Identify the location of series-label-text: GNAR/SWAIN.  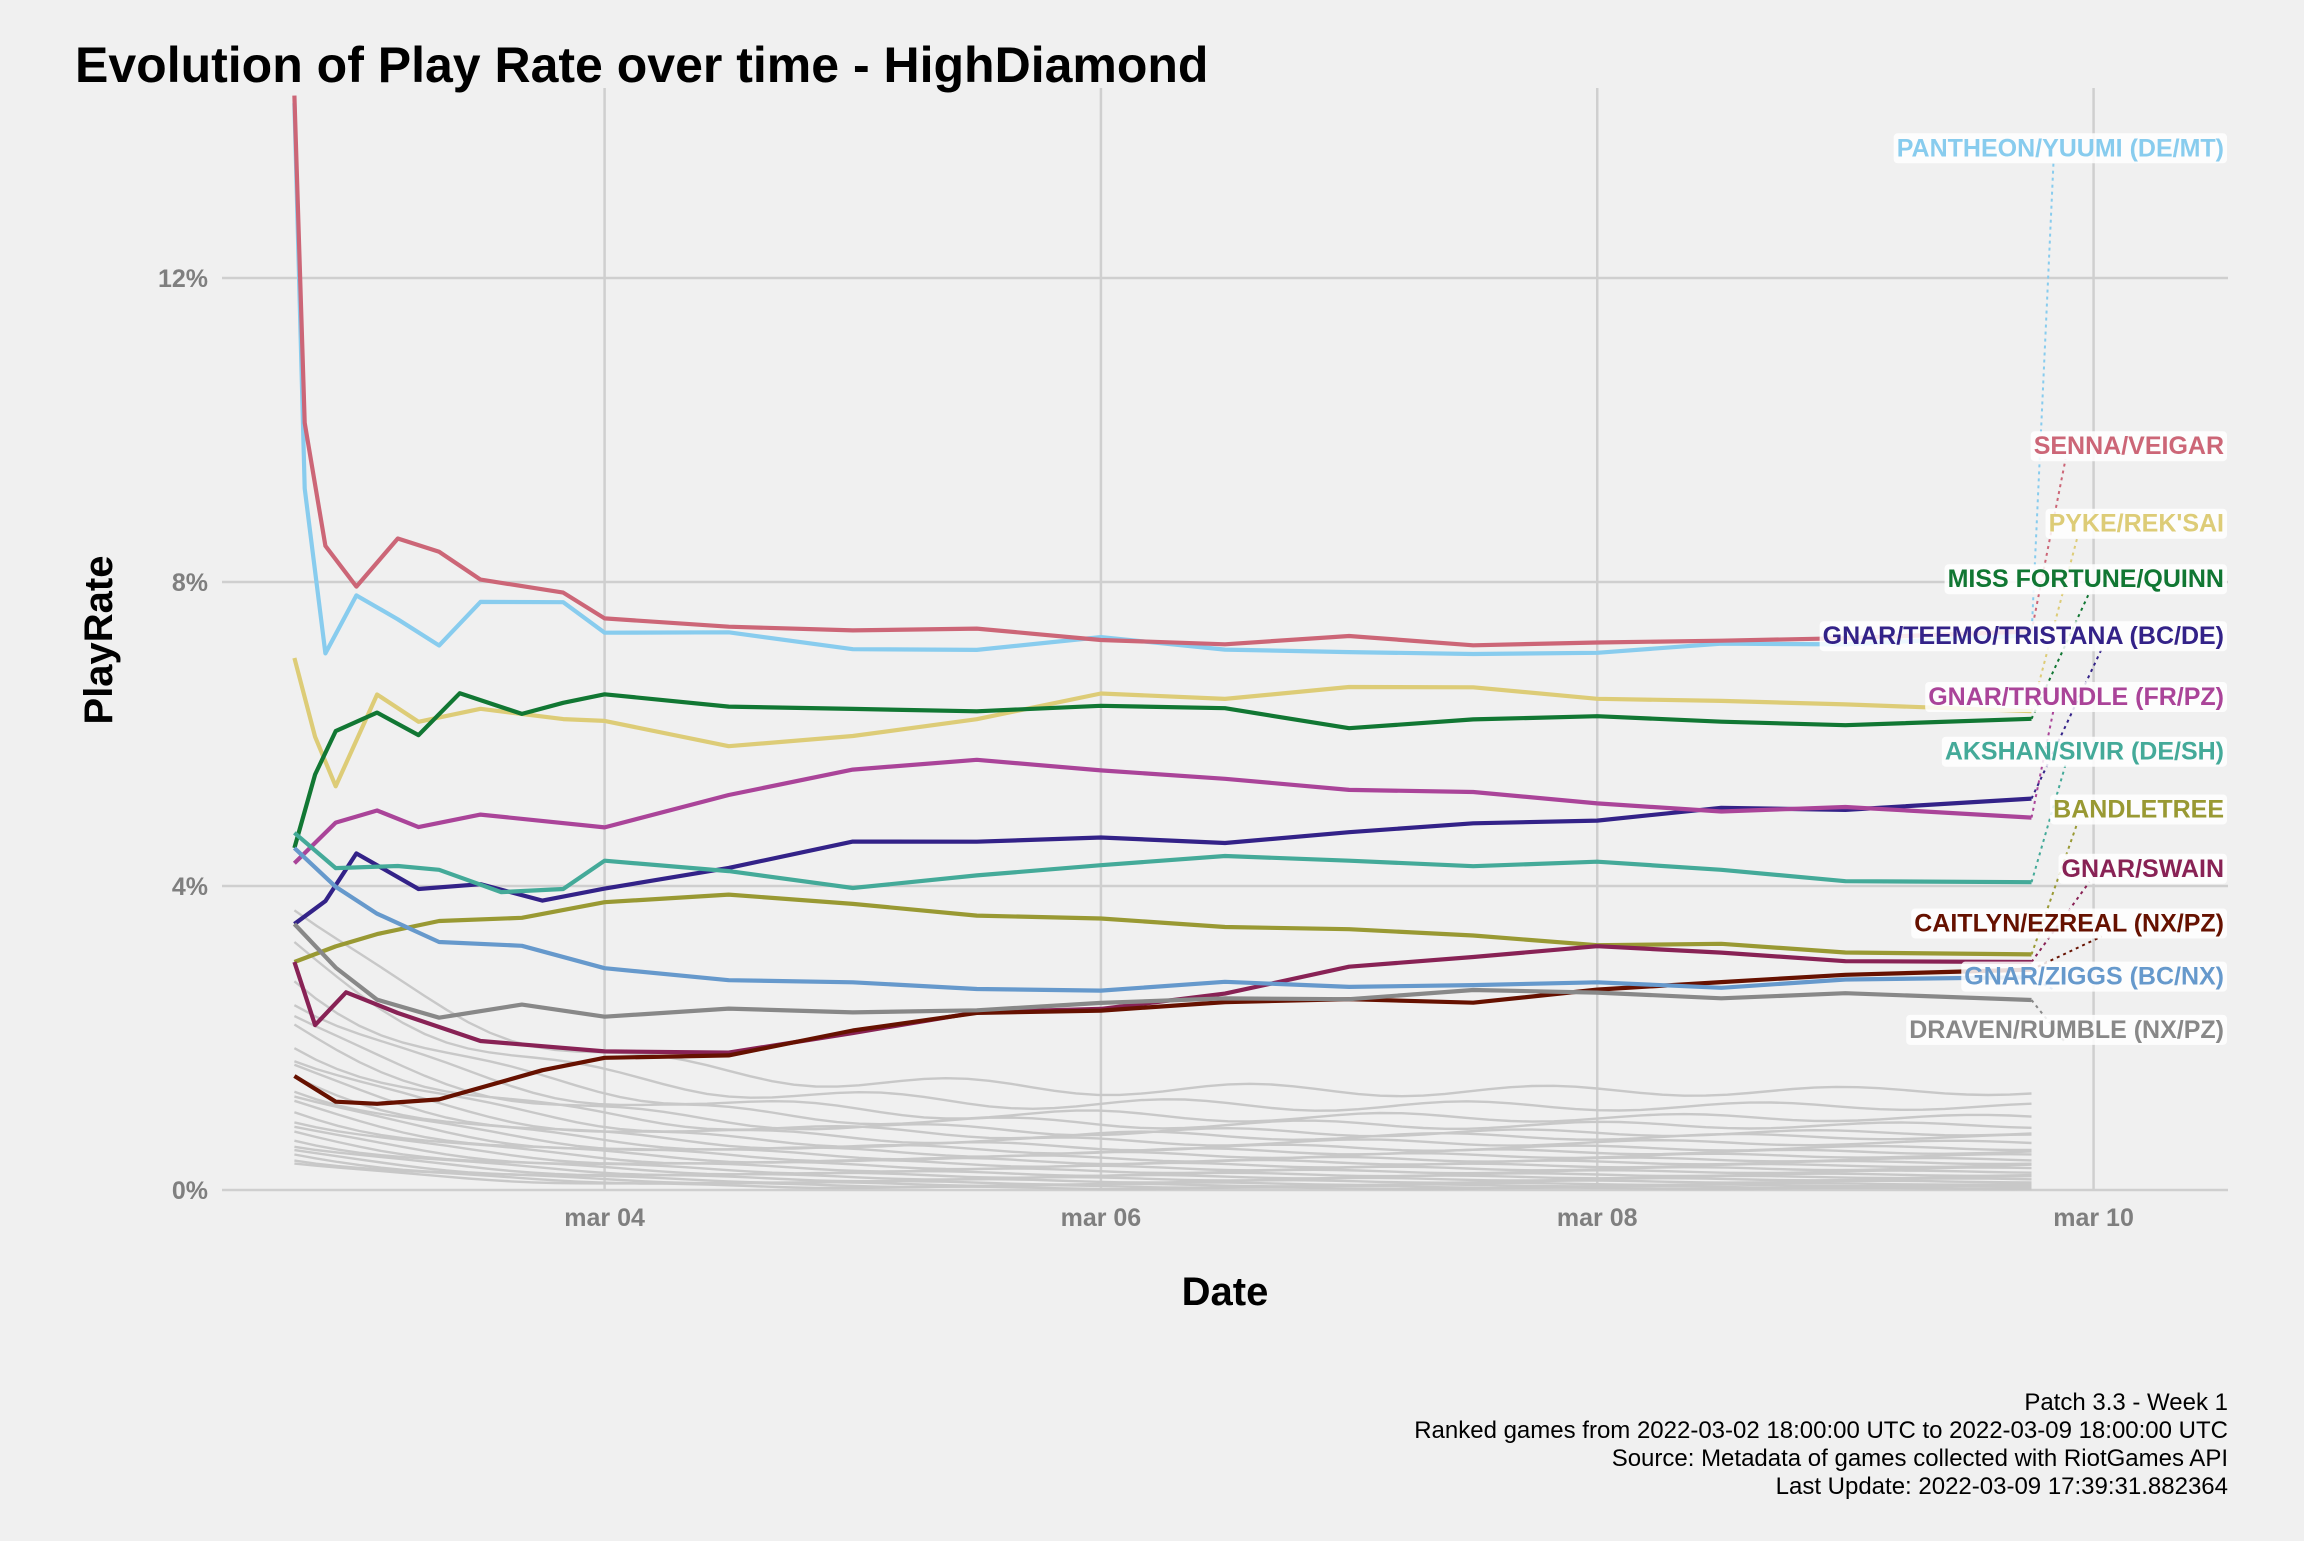
(2143, 869).